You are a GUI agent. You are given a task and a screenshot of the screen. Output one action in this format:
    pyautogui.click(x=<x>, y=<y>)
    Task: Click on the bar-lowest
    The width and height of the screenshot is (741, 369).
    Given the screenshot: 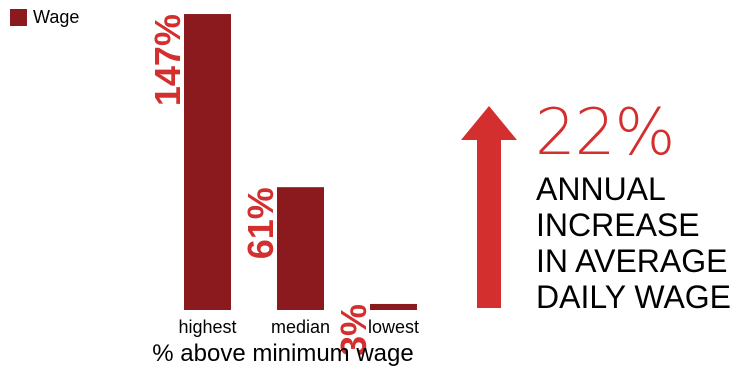 What is the action you would take?
    pyautogui.click(x=393, y=306)
    